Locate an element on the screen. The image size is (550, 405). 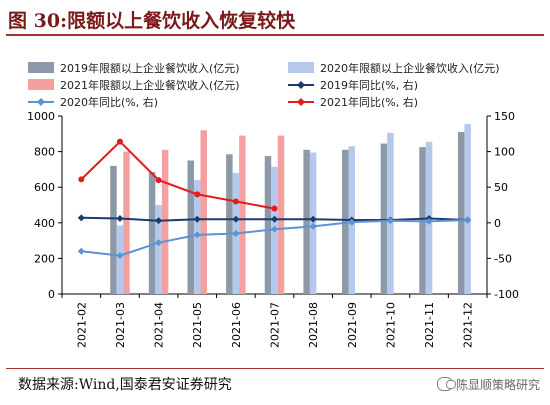
y-right-tick-label: 150 is located at coordinates (504, 116).